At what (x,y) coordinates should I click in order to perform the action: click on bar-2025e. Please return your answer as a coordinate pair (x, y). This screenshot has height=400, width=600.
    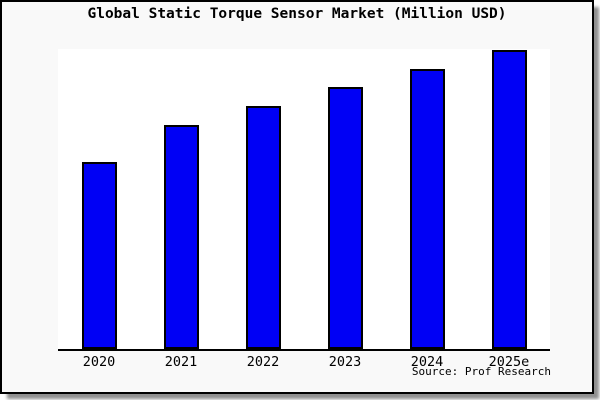
    Looking at the image, I should click on (509, 199).